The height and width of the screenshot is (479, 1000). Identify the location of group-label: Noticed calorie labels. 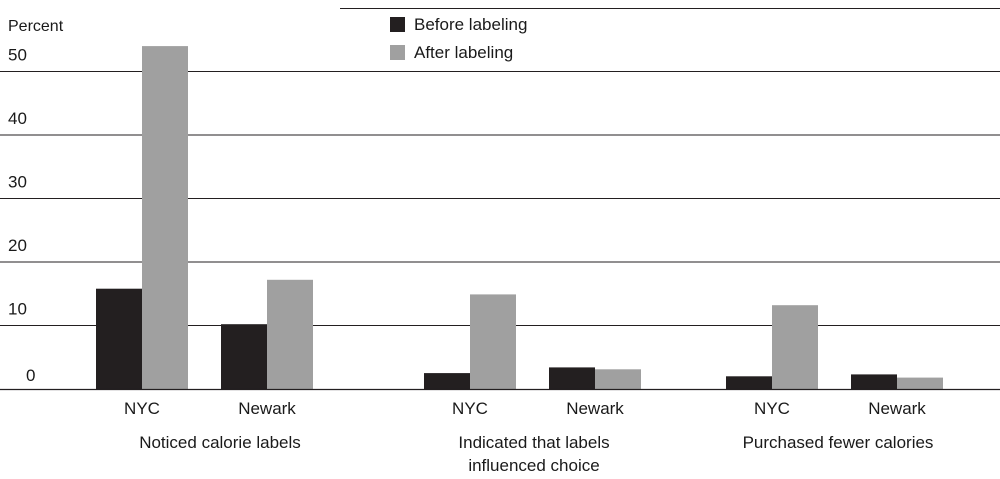
(220, 442).